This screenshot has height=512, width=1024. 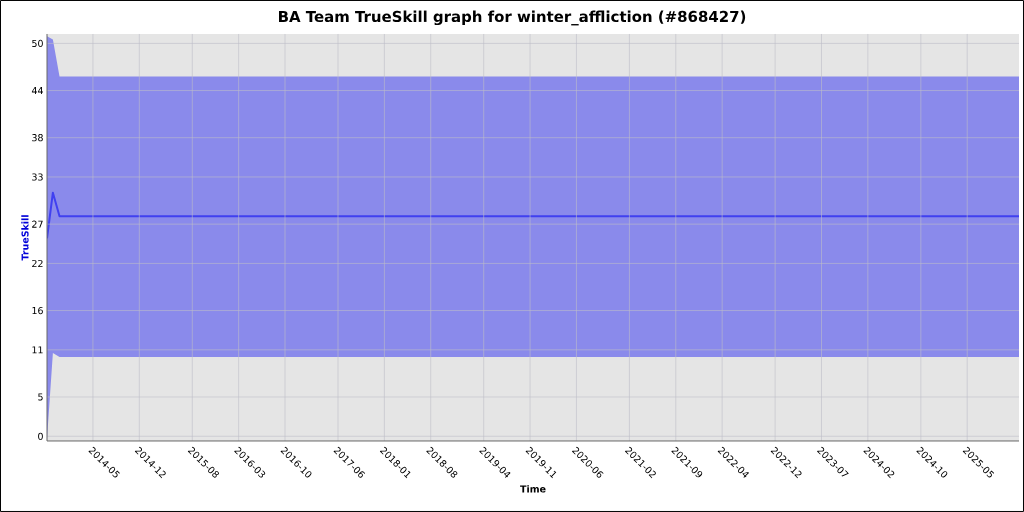 What do you see at coordinates (37, 177) in the screenshot?
I see `y-tick-label: 33` at bounding box center [37, 177].